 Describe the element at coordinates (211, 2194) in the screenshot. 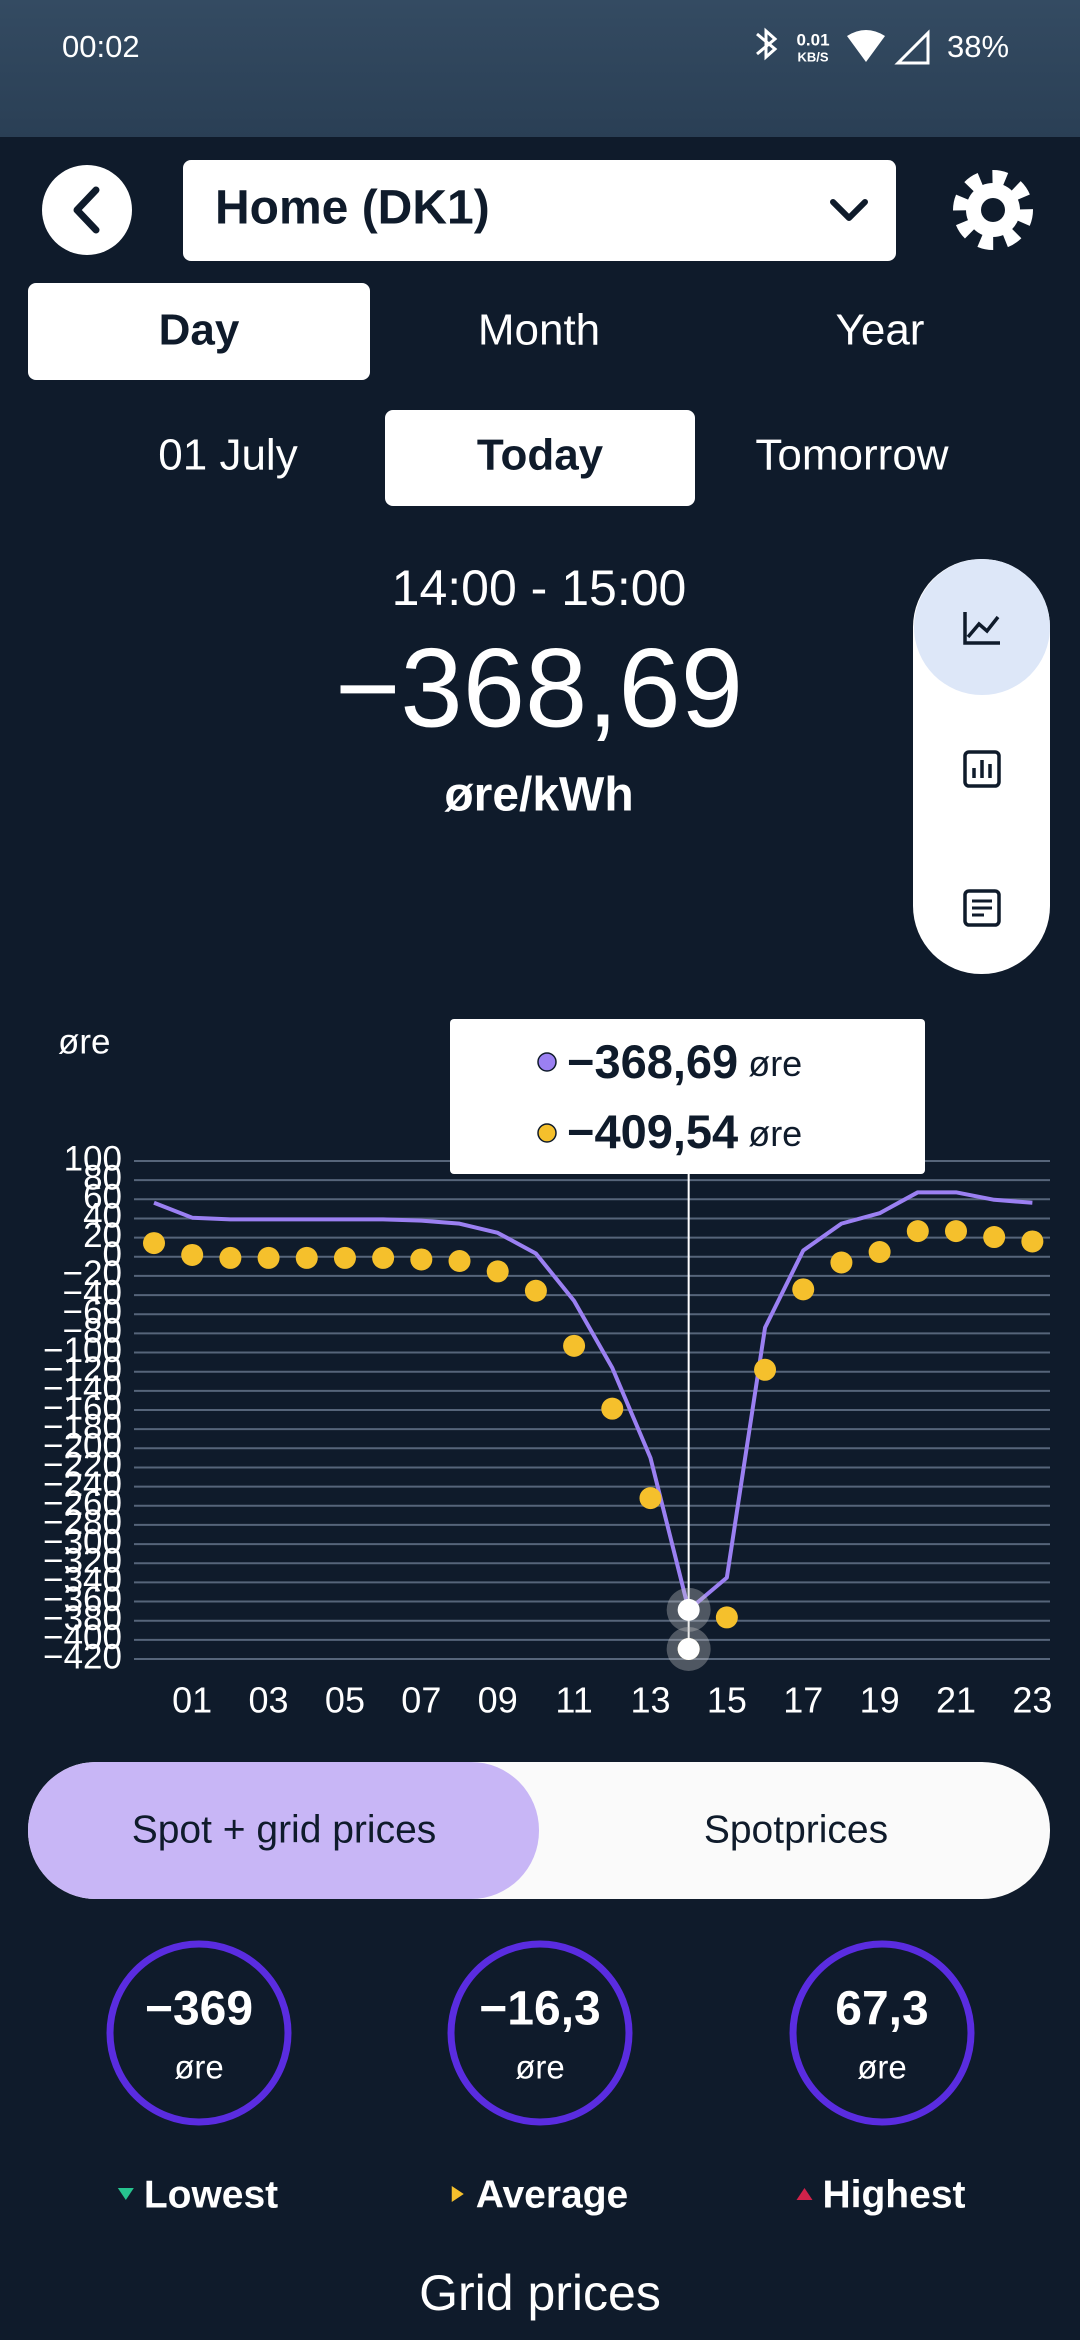

I see `stat-label: Lowest` at that location.